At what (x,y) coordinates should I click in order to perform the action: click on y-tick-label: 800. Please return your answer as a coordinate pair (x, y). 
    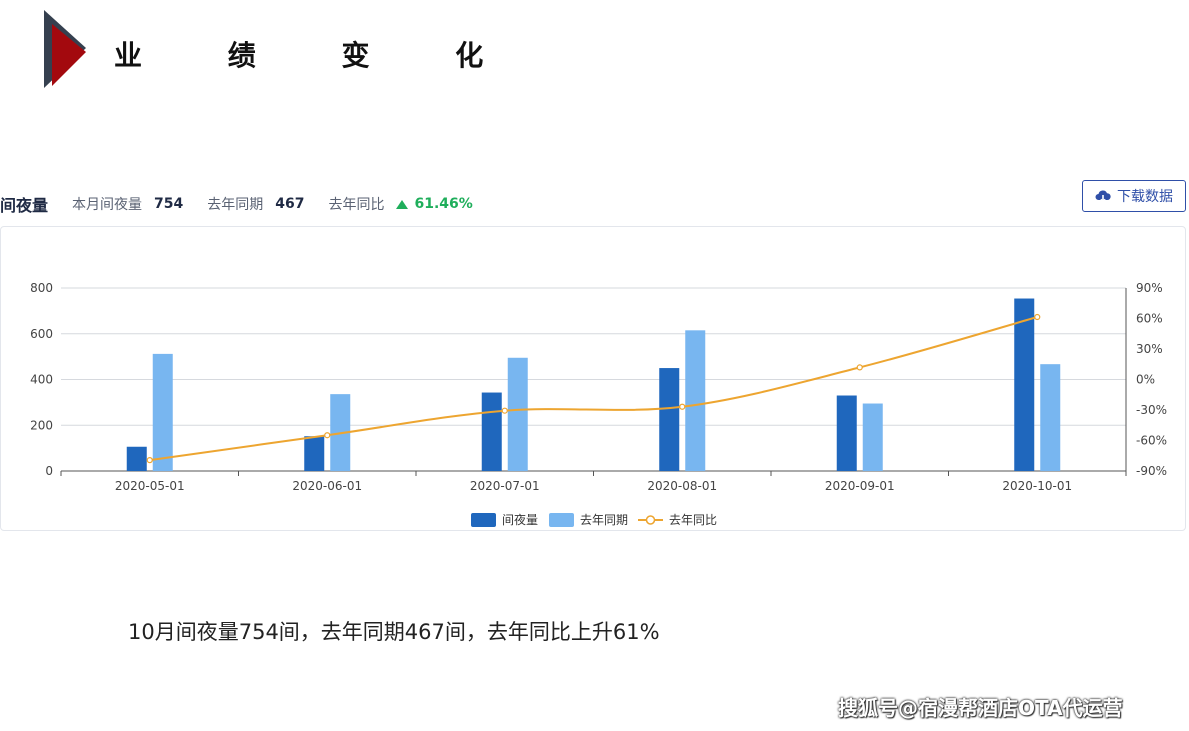
    Looking at the image, I should click on (41, 288).